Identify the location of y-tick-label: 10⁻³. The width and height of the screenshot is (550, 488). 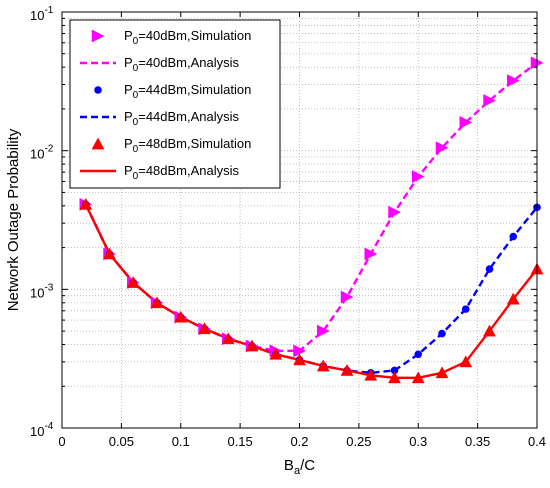
(42, 291).